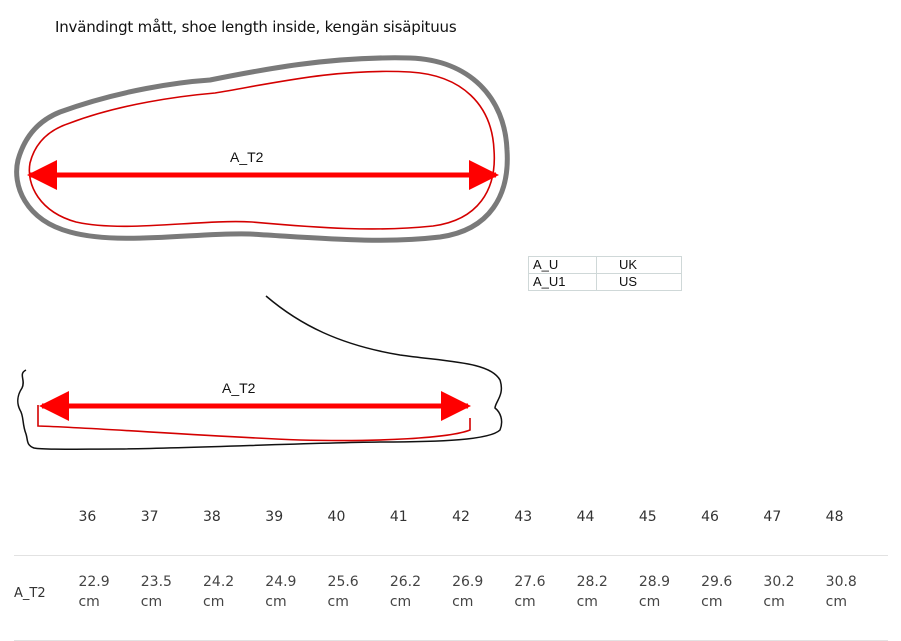 This screenshot has width=901, height=641. Describe the element at coordinates (254, 423) in the screenshot. I see `insole-profile-side-view` at that location.